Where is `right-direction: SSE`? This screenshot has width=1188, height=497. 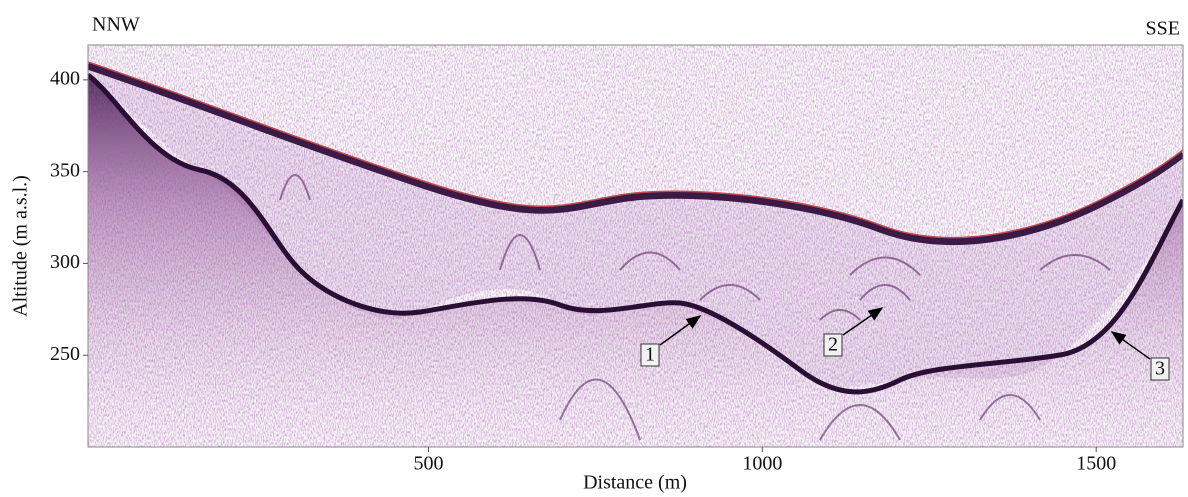 right-direction: SSE is located at coordinates (1163, 29).